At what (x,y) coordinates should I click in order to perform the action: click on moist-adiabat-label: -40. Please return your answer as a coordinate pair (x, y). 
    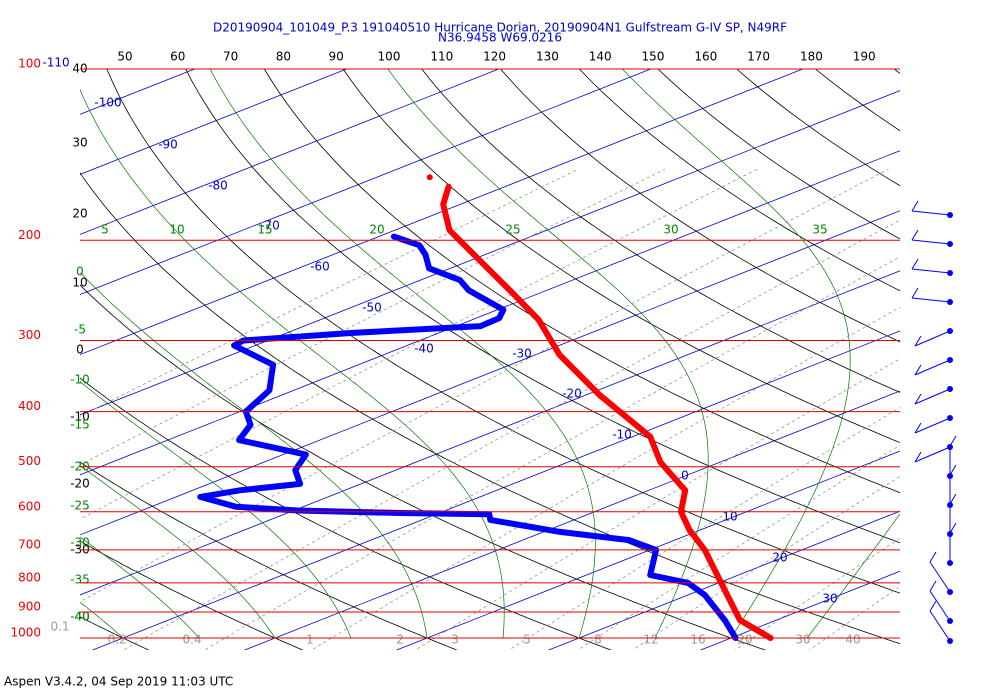
    Looking at the image, I should click on (80, 617).